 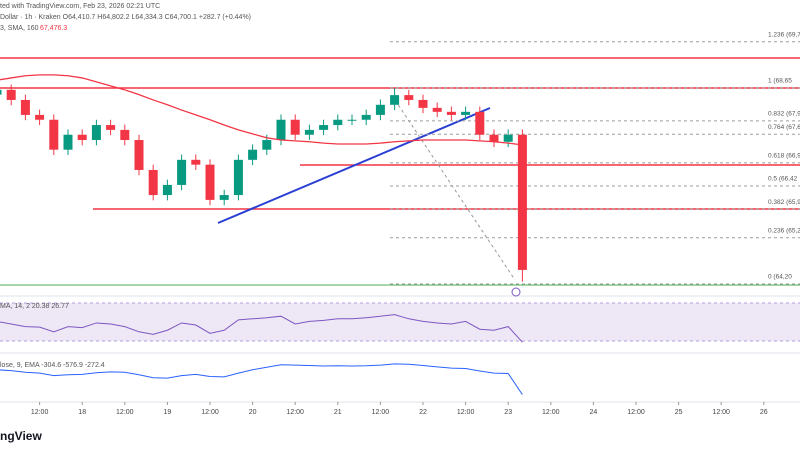 What do you see at coordinates (253, 412) in the screenshot?
I see `x-tick-label: 20` at bounding box center [253, 412].